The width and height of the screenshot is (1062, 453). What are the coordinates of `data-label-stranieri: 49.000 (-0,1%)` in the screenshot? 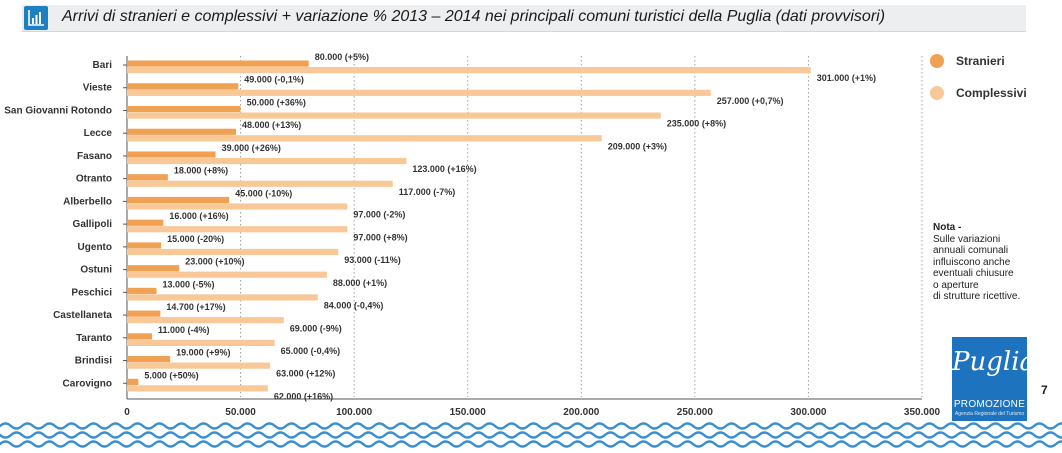 It's located at (274, 80).